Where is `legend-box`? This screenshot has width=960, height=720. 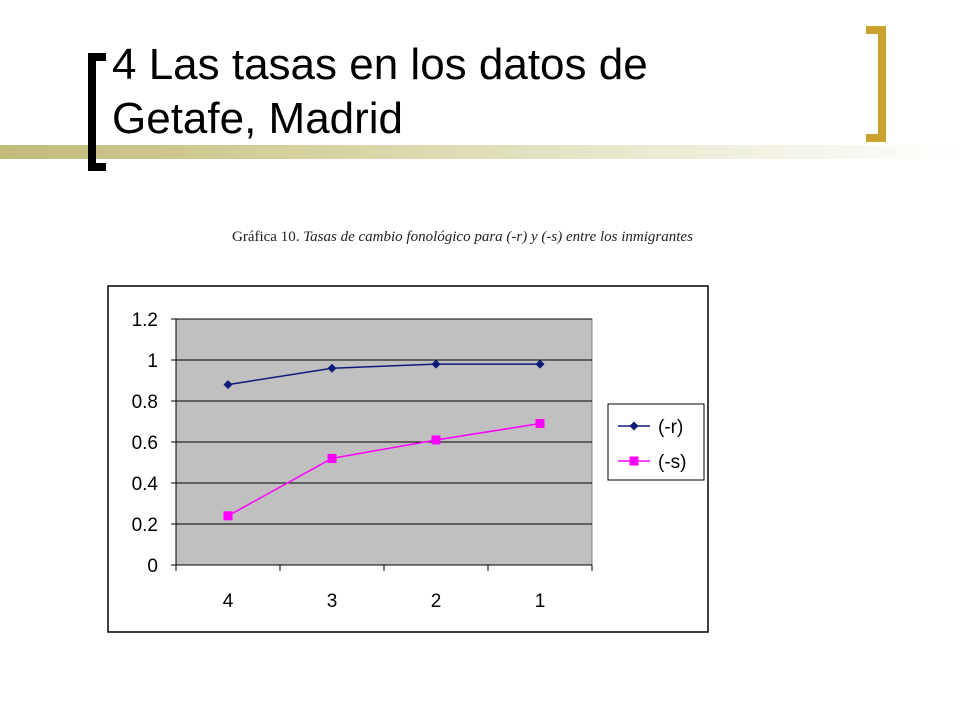 legend-box is located at coordinates (656, 442).